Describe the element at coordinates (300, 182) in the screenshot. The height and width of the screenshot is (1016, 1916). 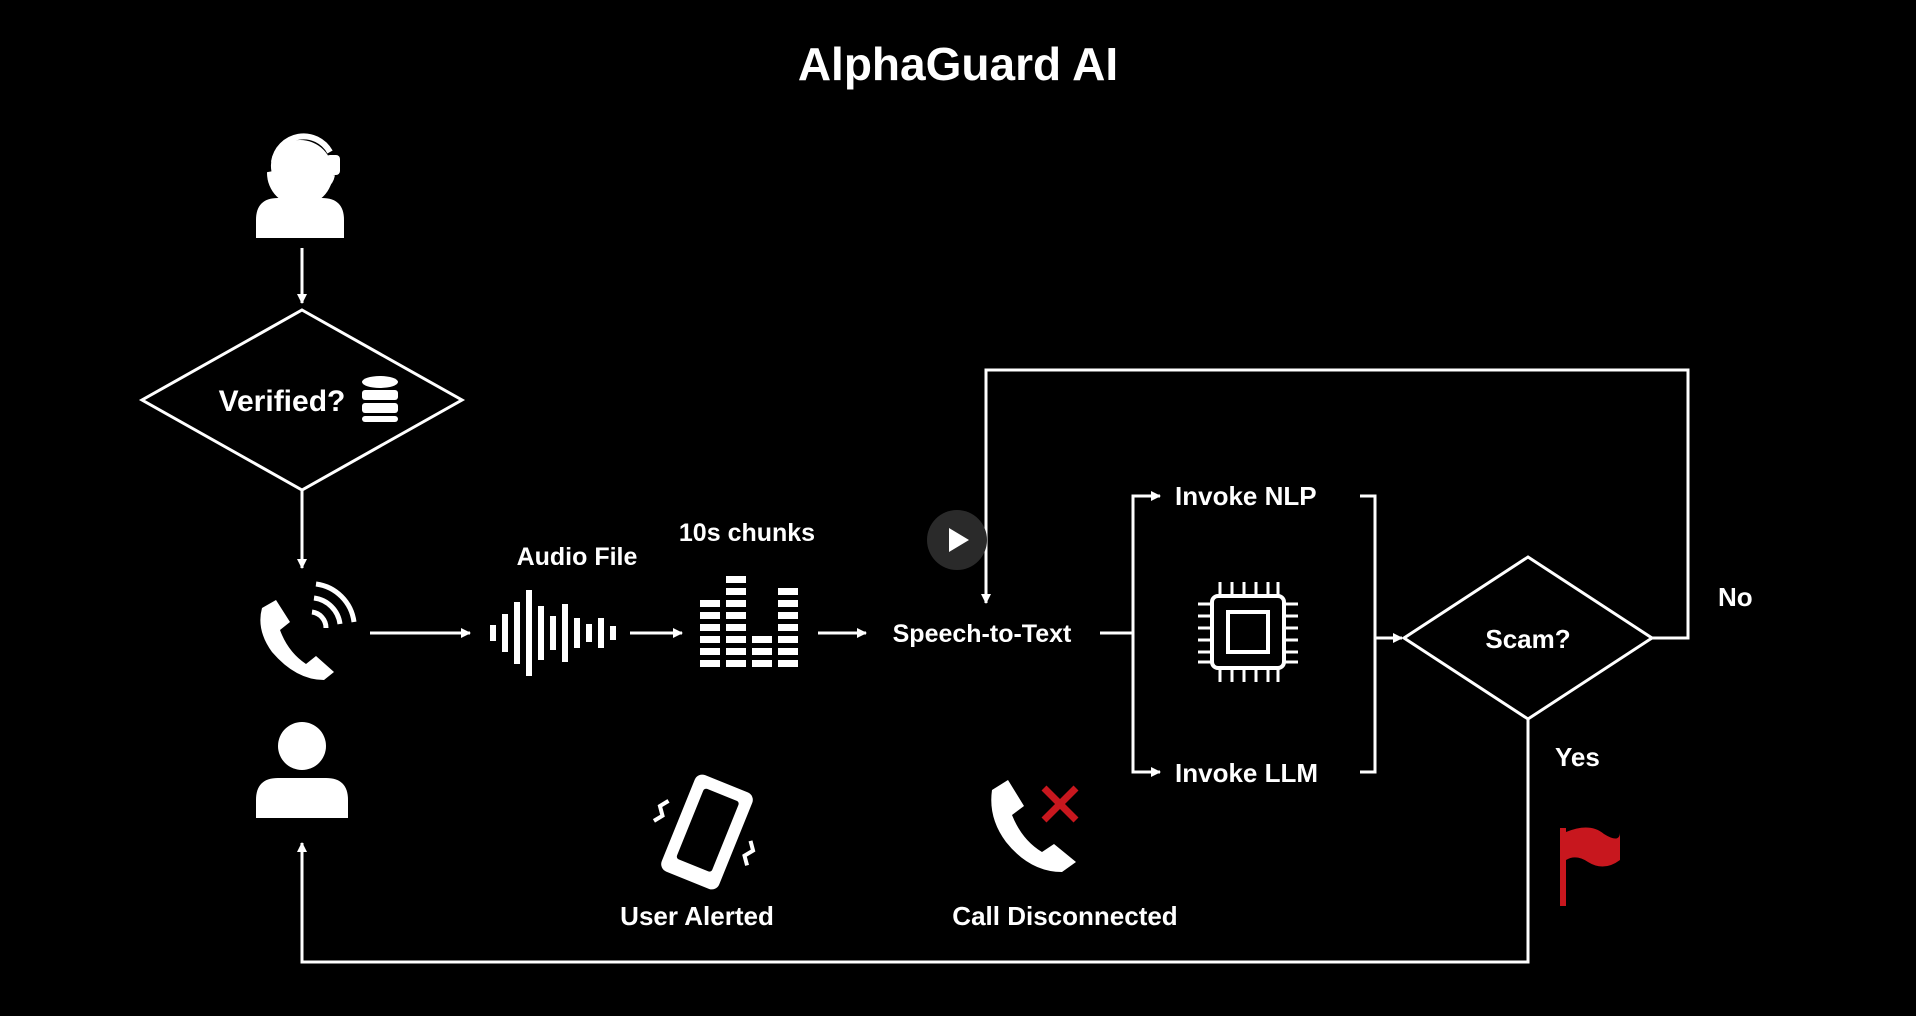
I see `call-center-agent-icon` at that location.